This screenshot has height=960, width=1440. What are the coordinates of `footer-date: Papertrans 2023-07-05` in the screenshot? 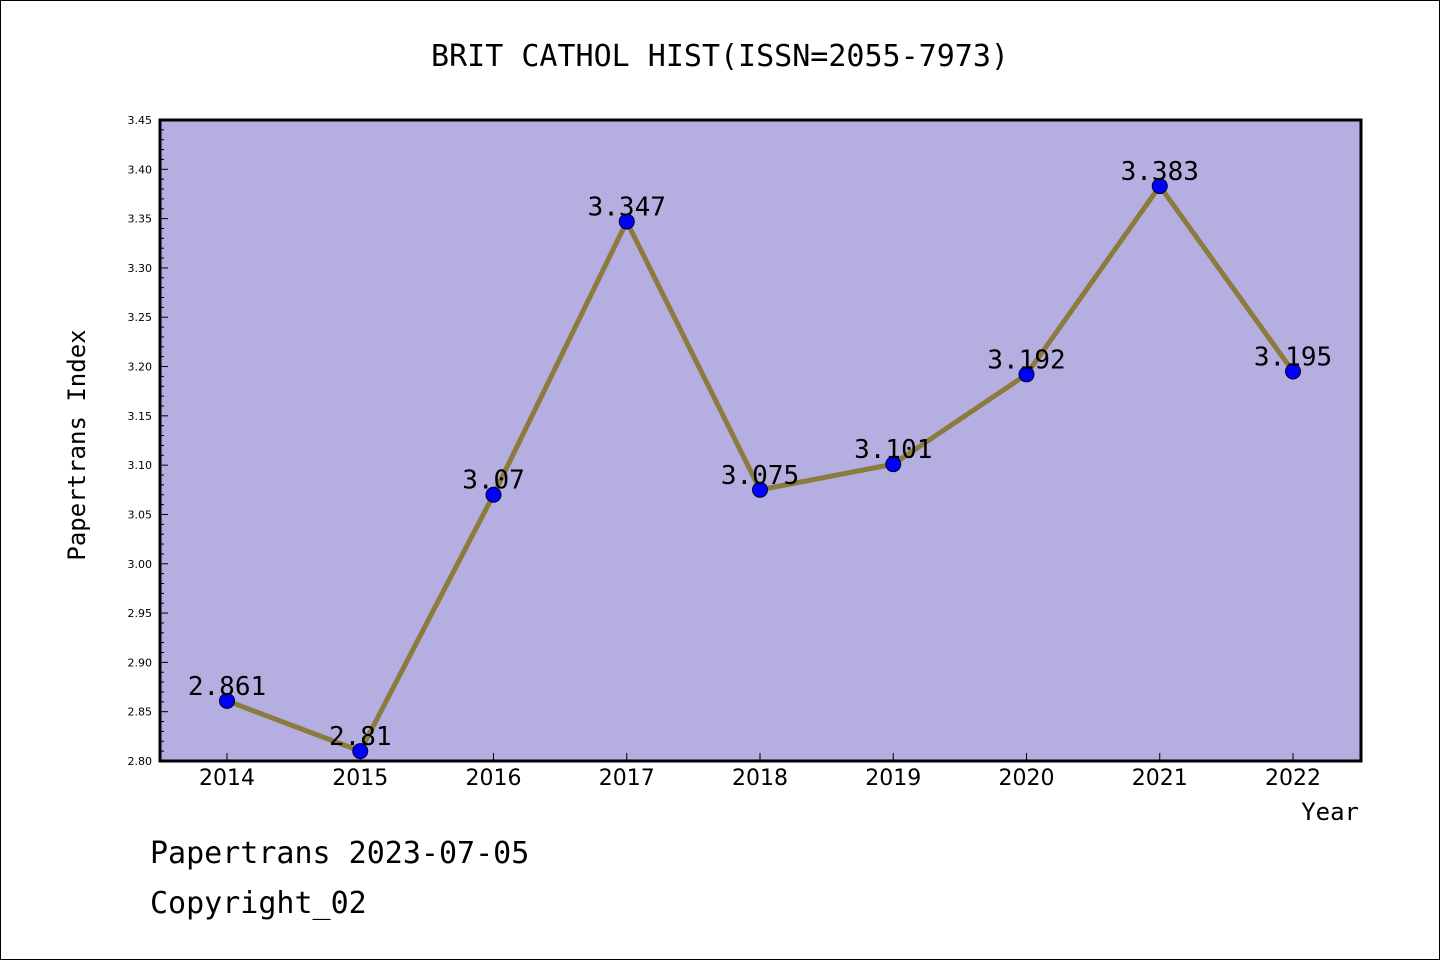 It's located at (340, 853).